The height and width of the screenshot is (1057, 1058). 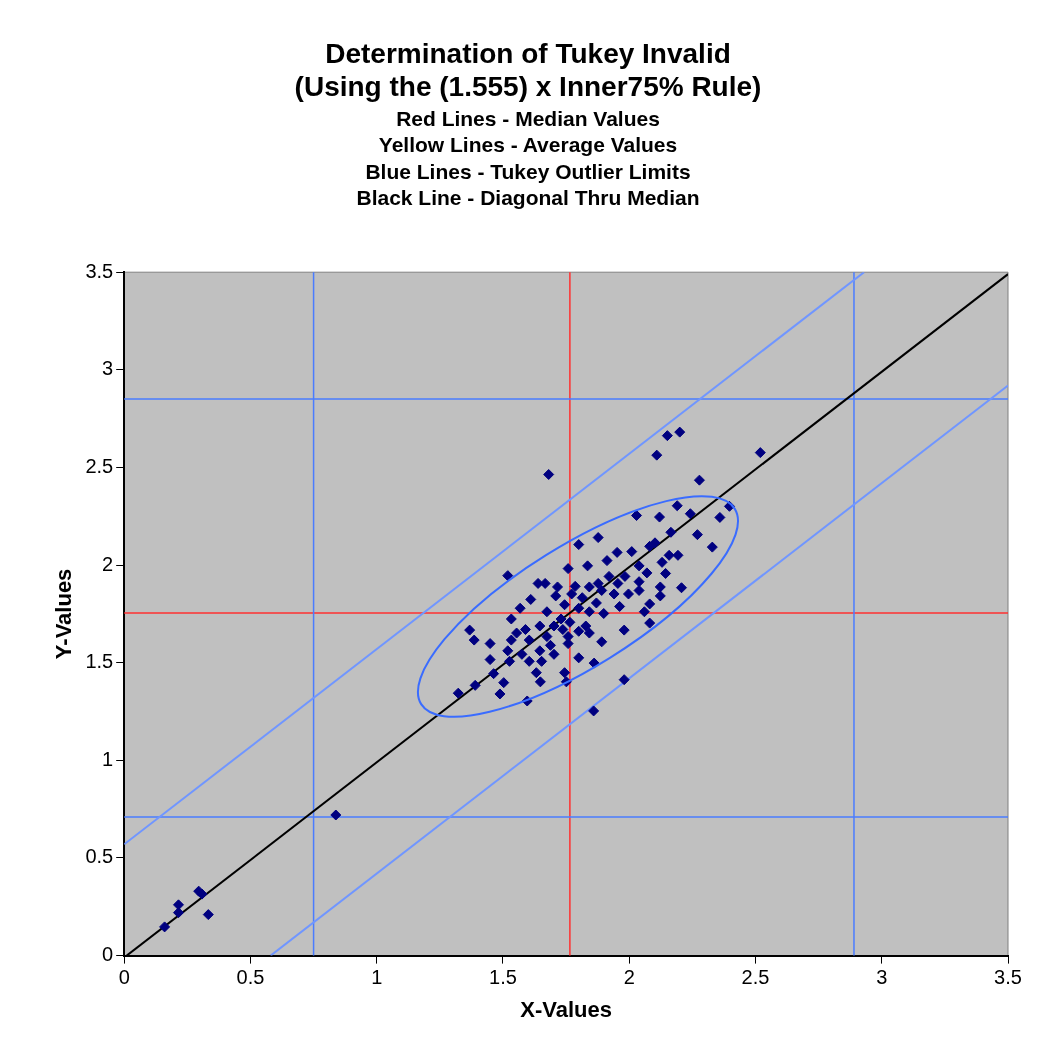 I want to click on x-tick-label: 3, so click(x=882, y=977).